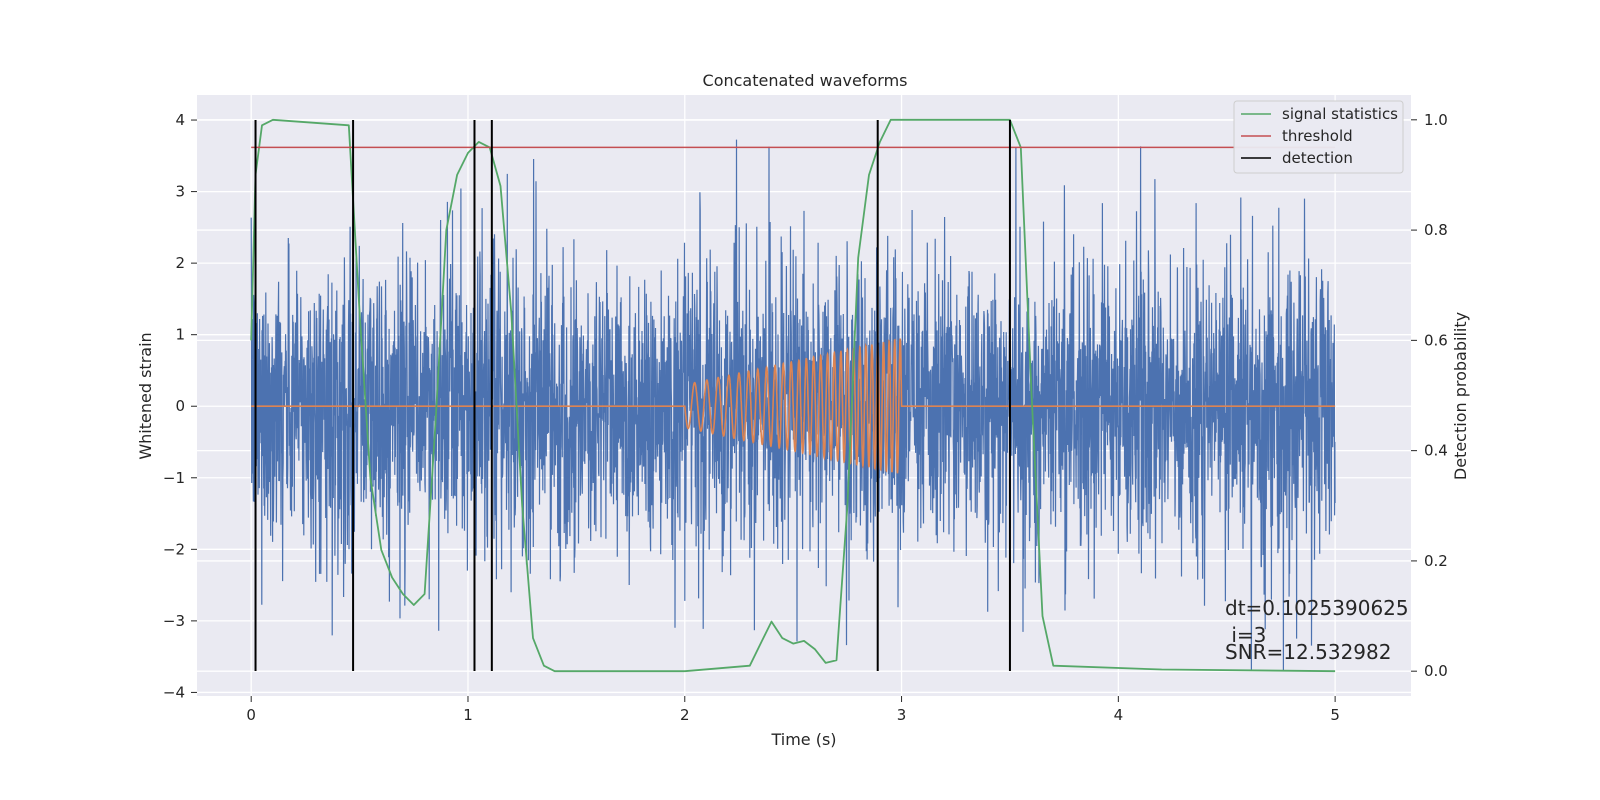 This screenshot has height=800, width=1600. Describe the element at coordinates (1429, 395) in the screenshot. I see `y2-axis-ticks: 1.0 0.8 0.6 0.4 0.2 0.0` at that location.